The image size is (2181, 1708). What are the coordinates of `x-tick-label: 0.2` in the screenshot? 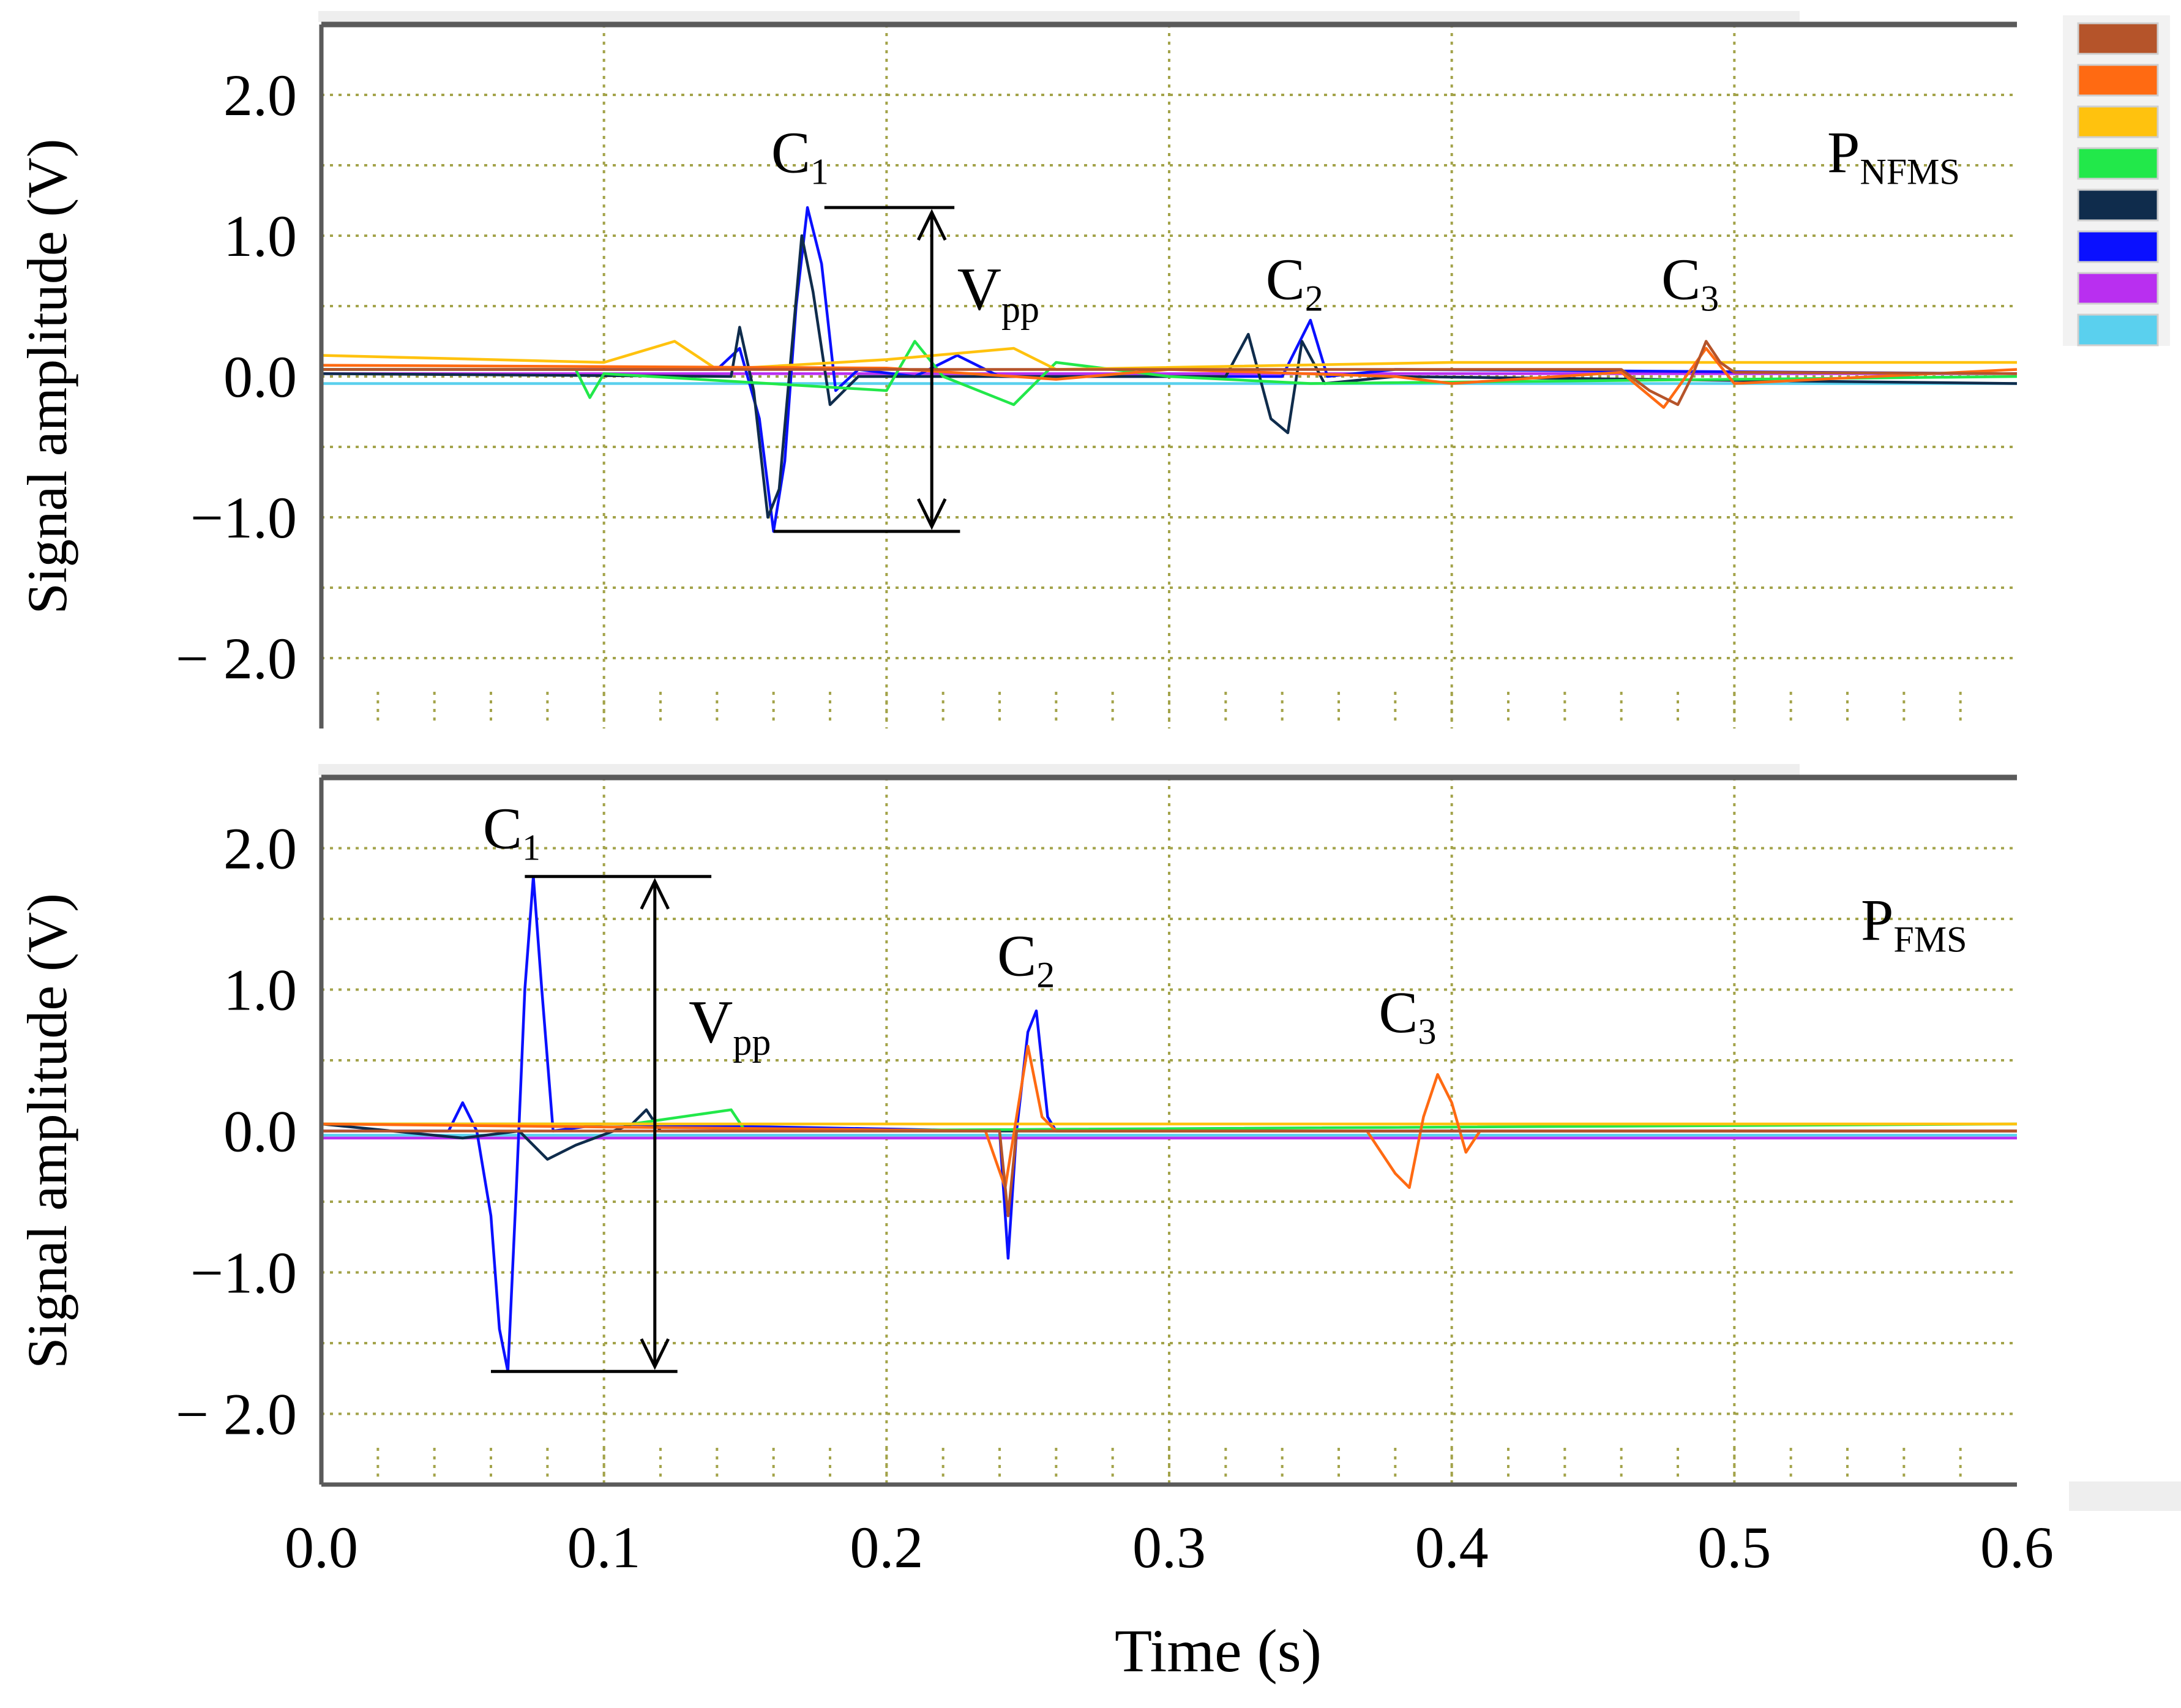 It's located at (887, 1547).